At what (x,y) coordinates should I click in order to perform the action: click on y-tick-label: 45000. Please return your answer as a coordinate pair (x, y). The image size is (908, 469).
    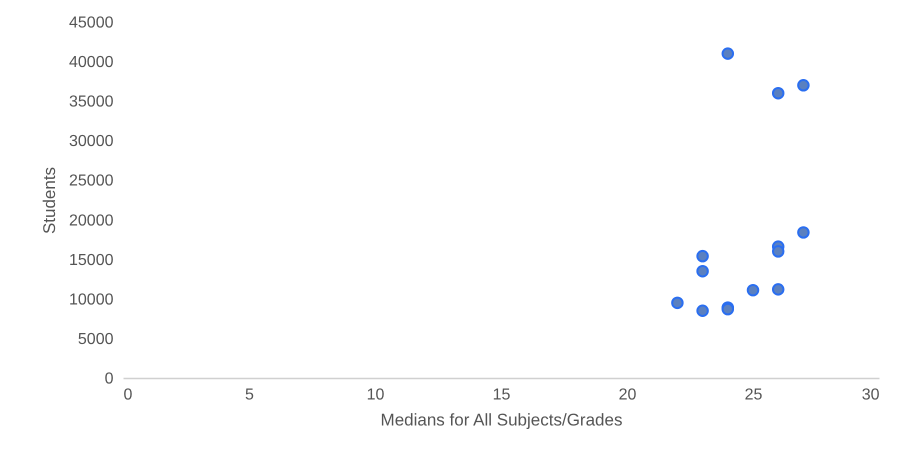
    Looking at the image, I should click on (91, 23).